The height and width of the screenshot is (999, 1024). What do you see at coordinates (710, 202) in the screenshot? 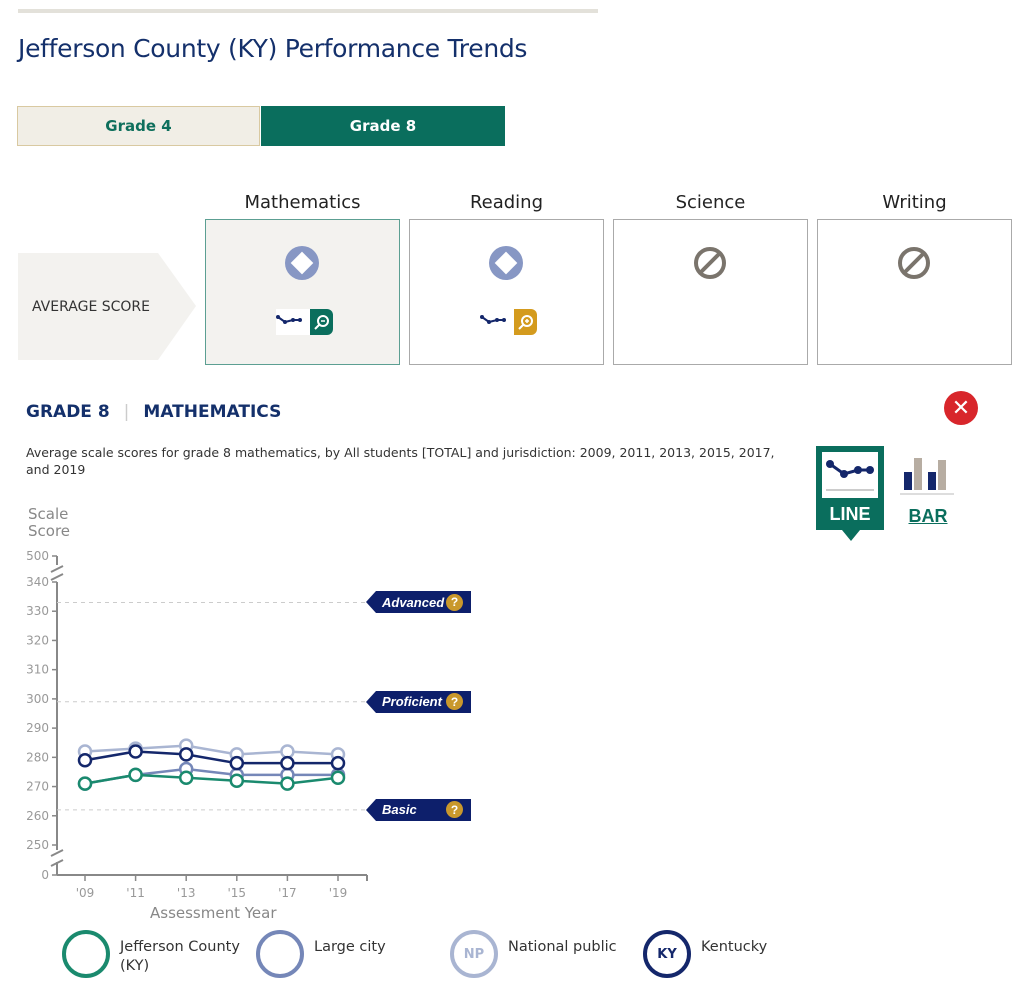
I see `subject-header-science: Science` at bounding box center [710, 202].